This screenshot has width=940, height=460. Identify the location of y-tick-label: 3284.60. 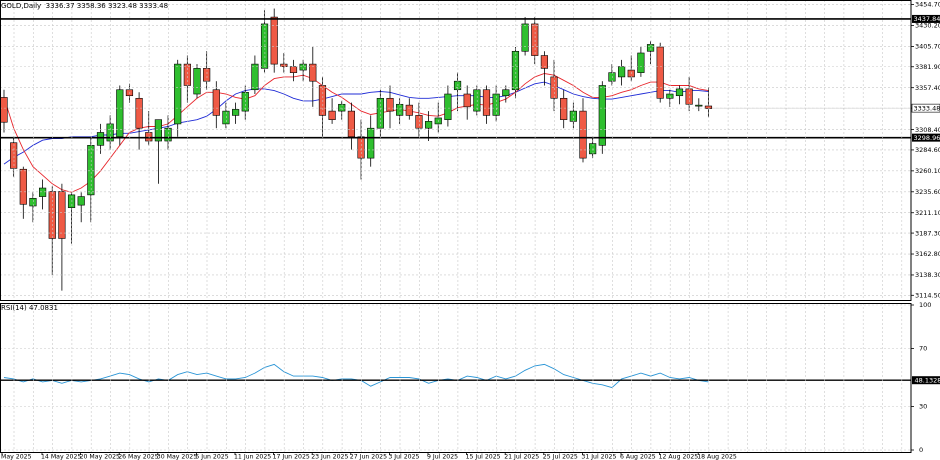
(927, 150).